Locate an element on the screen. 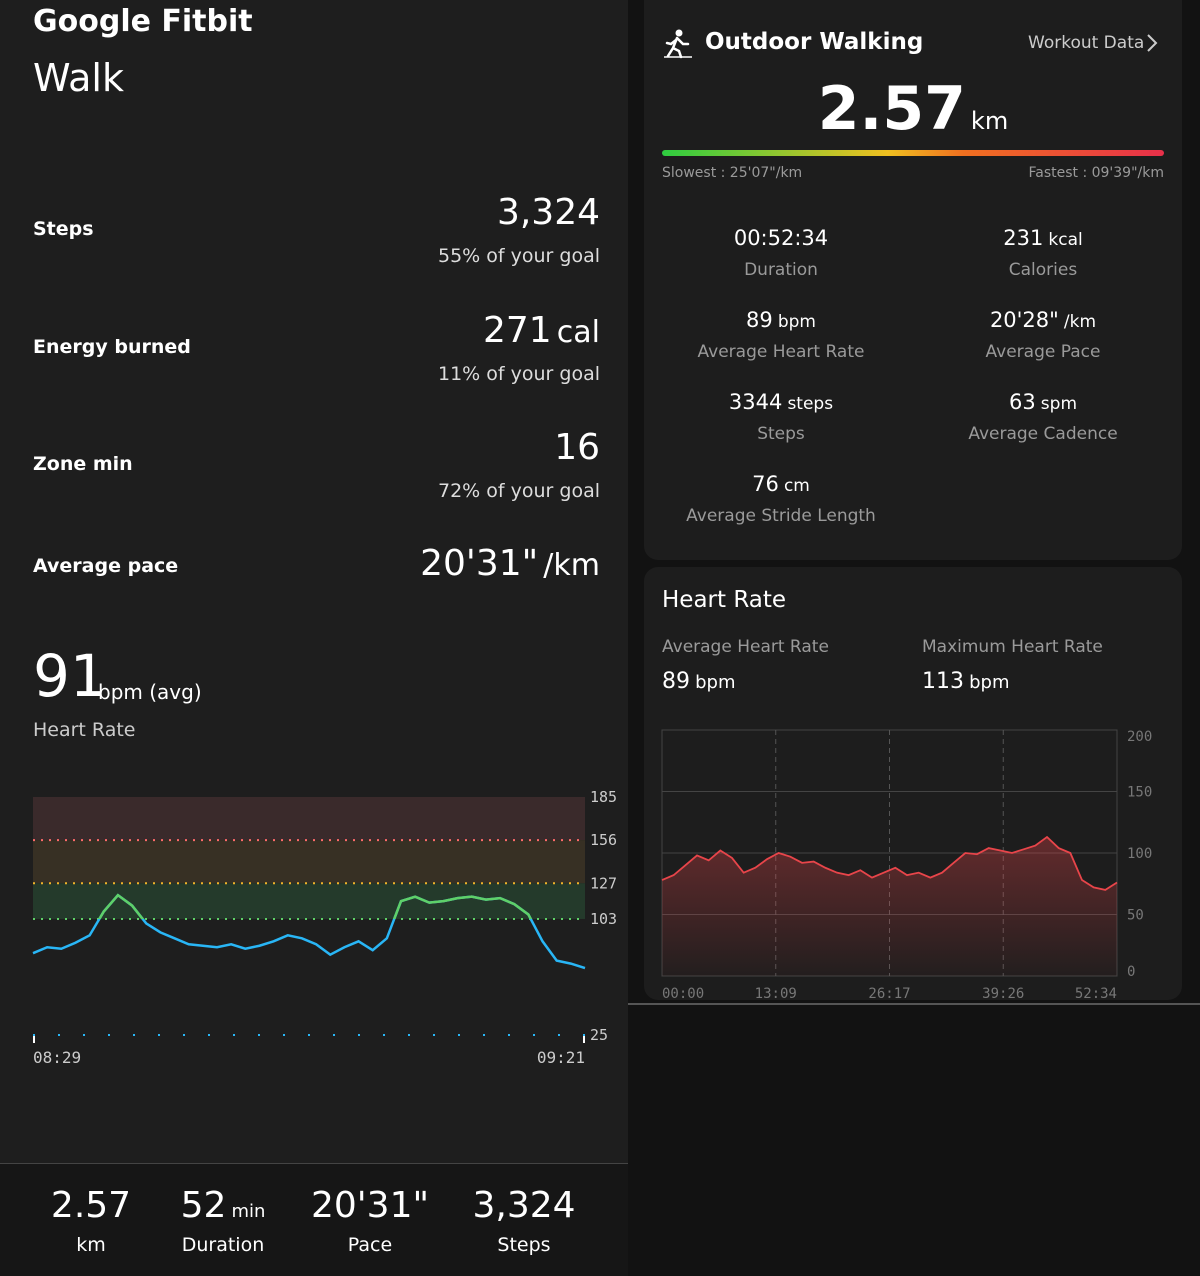 The height and width of the screenshot is (1276, 1200). activity-title: Walk is located at coordinates (78, 78).